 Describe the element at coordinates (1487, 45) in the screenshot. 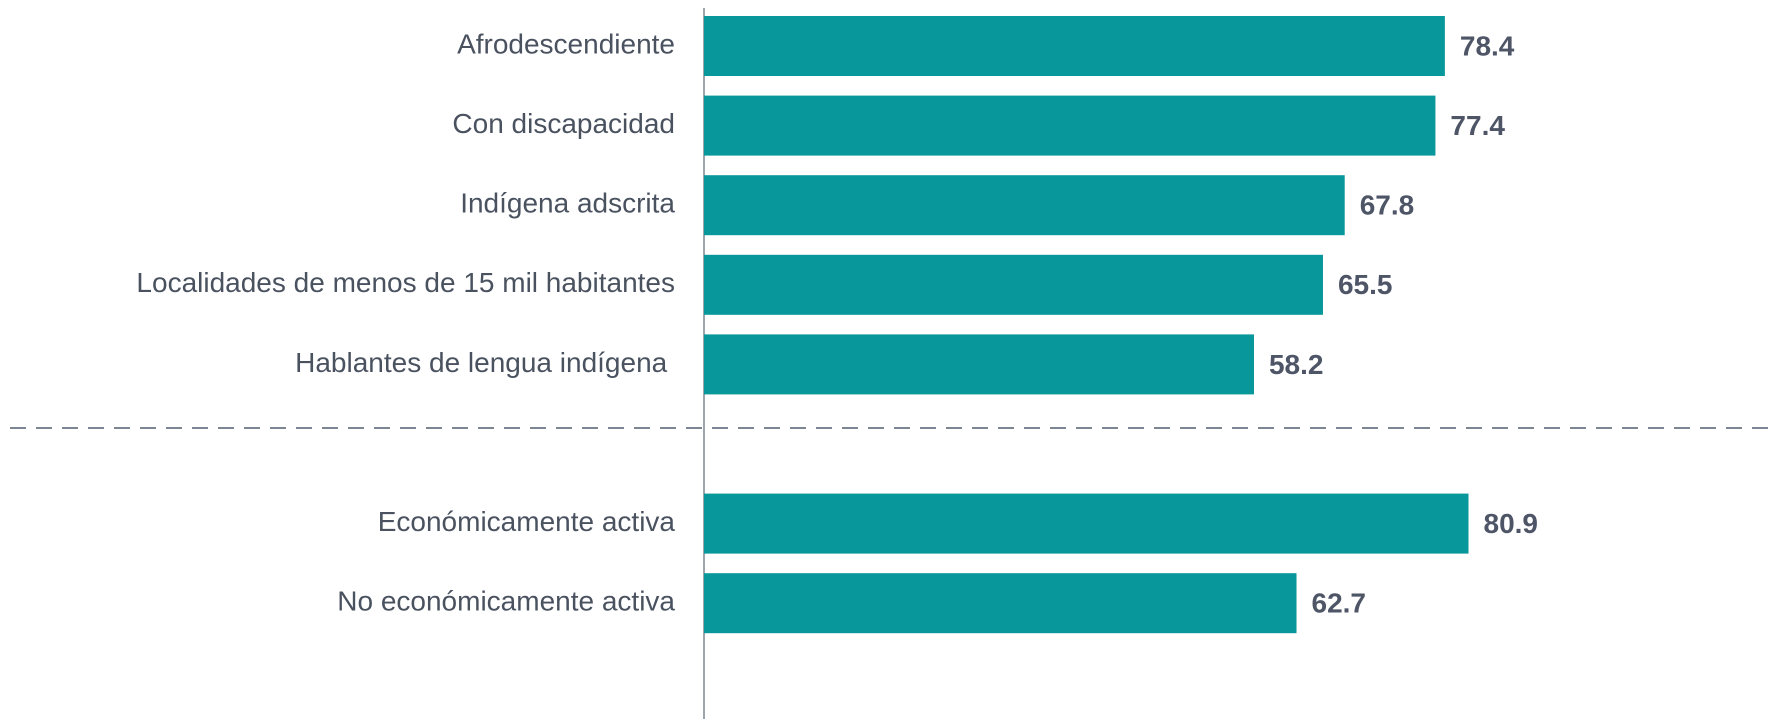

I see `value-label: 78.4` at that location.